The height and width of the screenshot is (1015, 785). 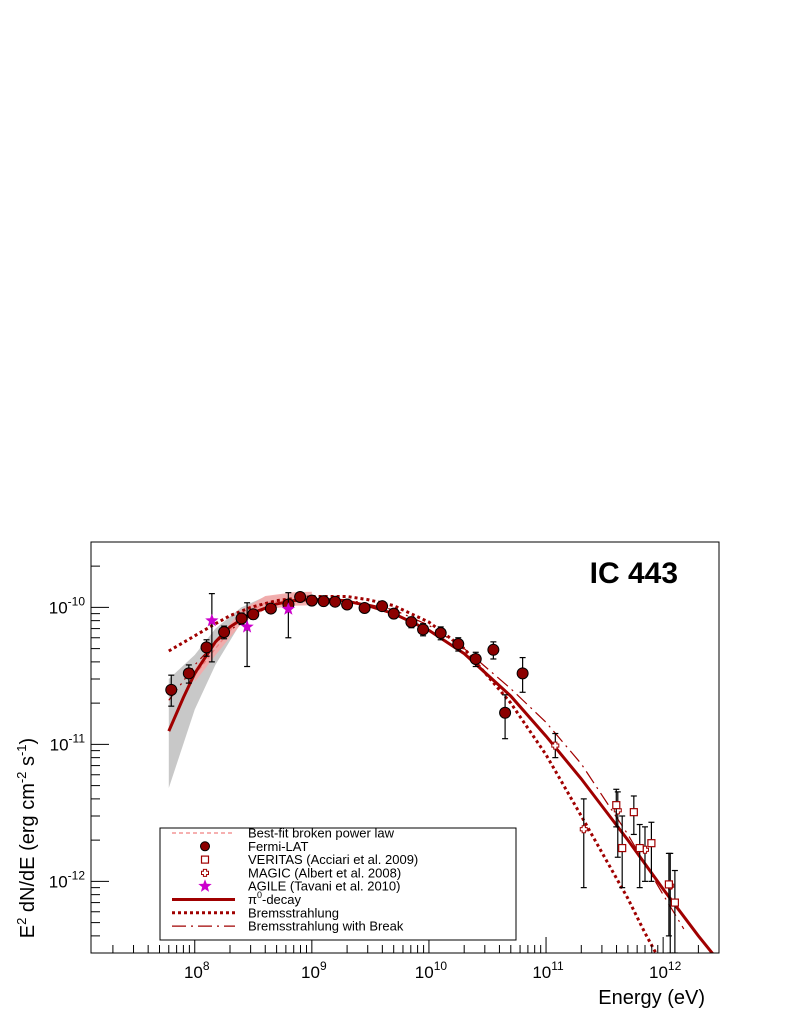 I want to click on legend-swatch-agile, so click(x=205, y=885).